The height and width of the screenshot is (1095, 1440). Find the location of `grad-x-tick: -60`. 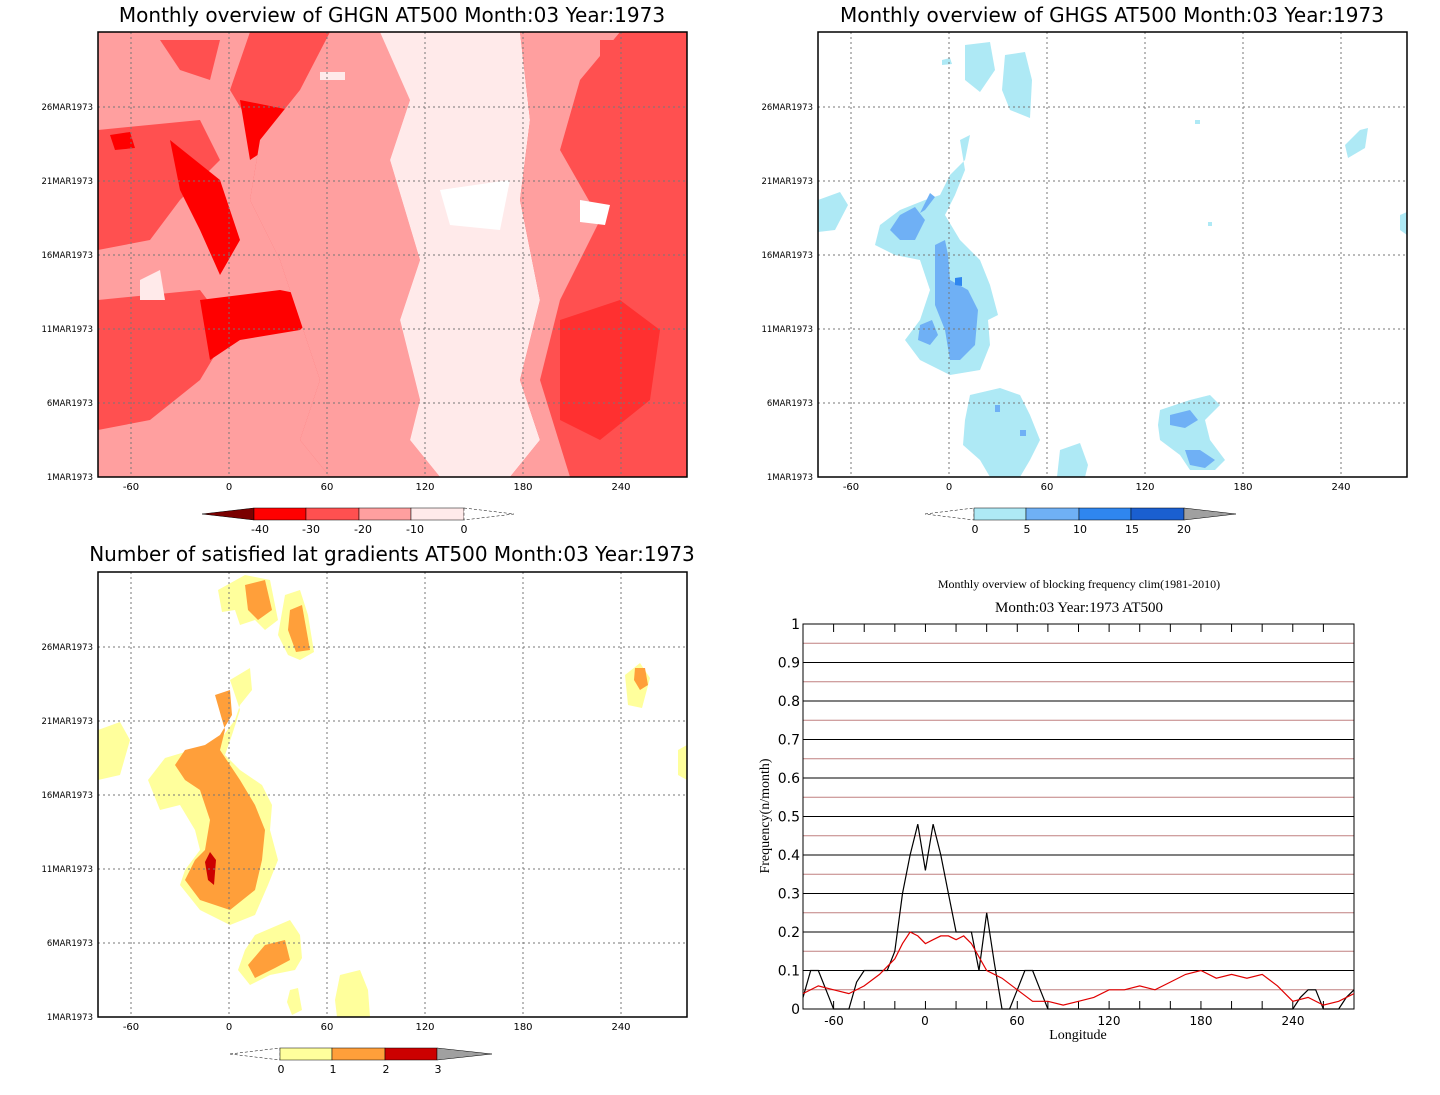

grad-x-tick: -60 is located at coordinates (131, 1027).